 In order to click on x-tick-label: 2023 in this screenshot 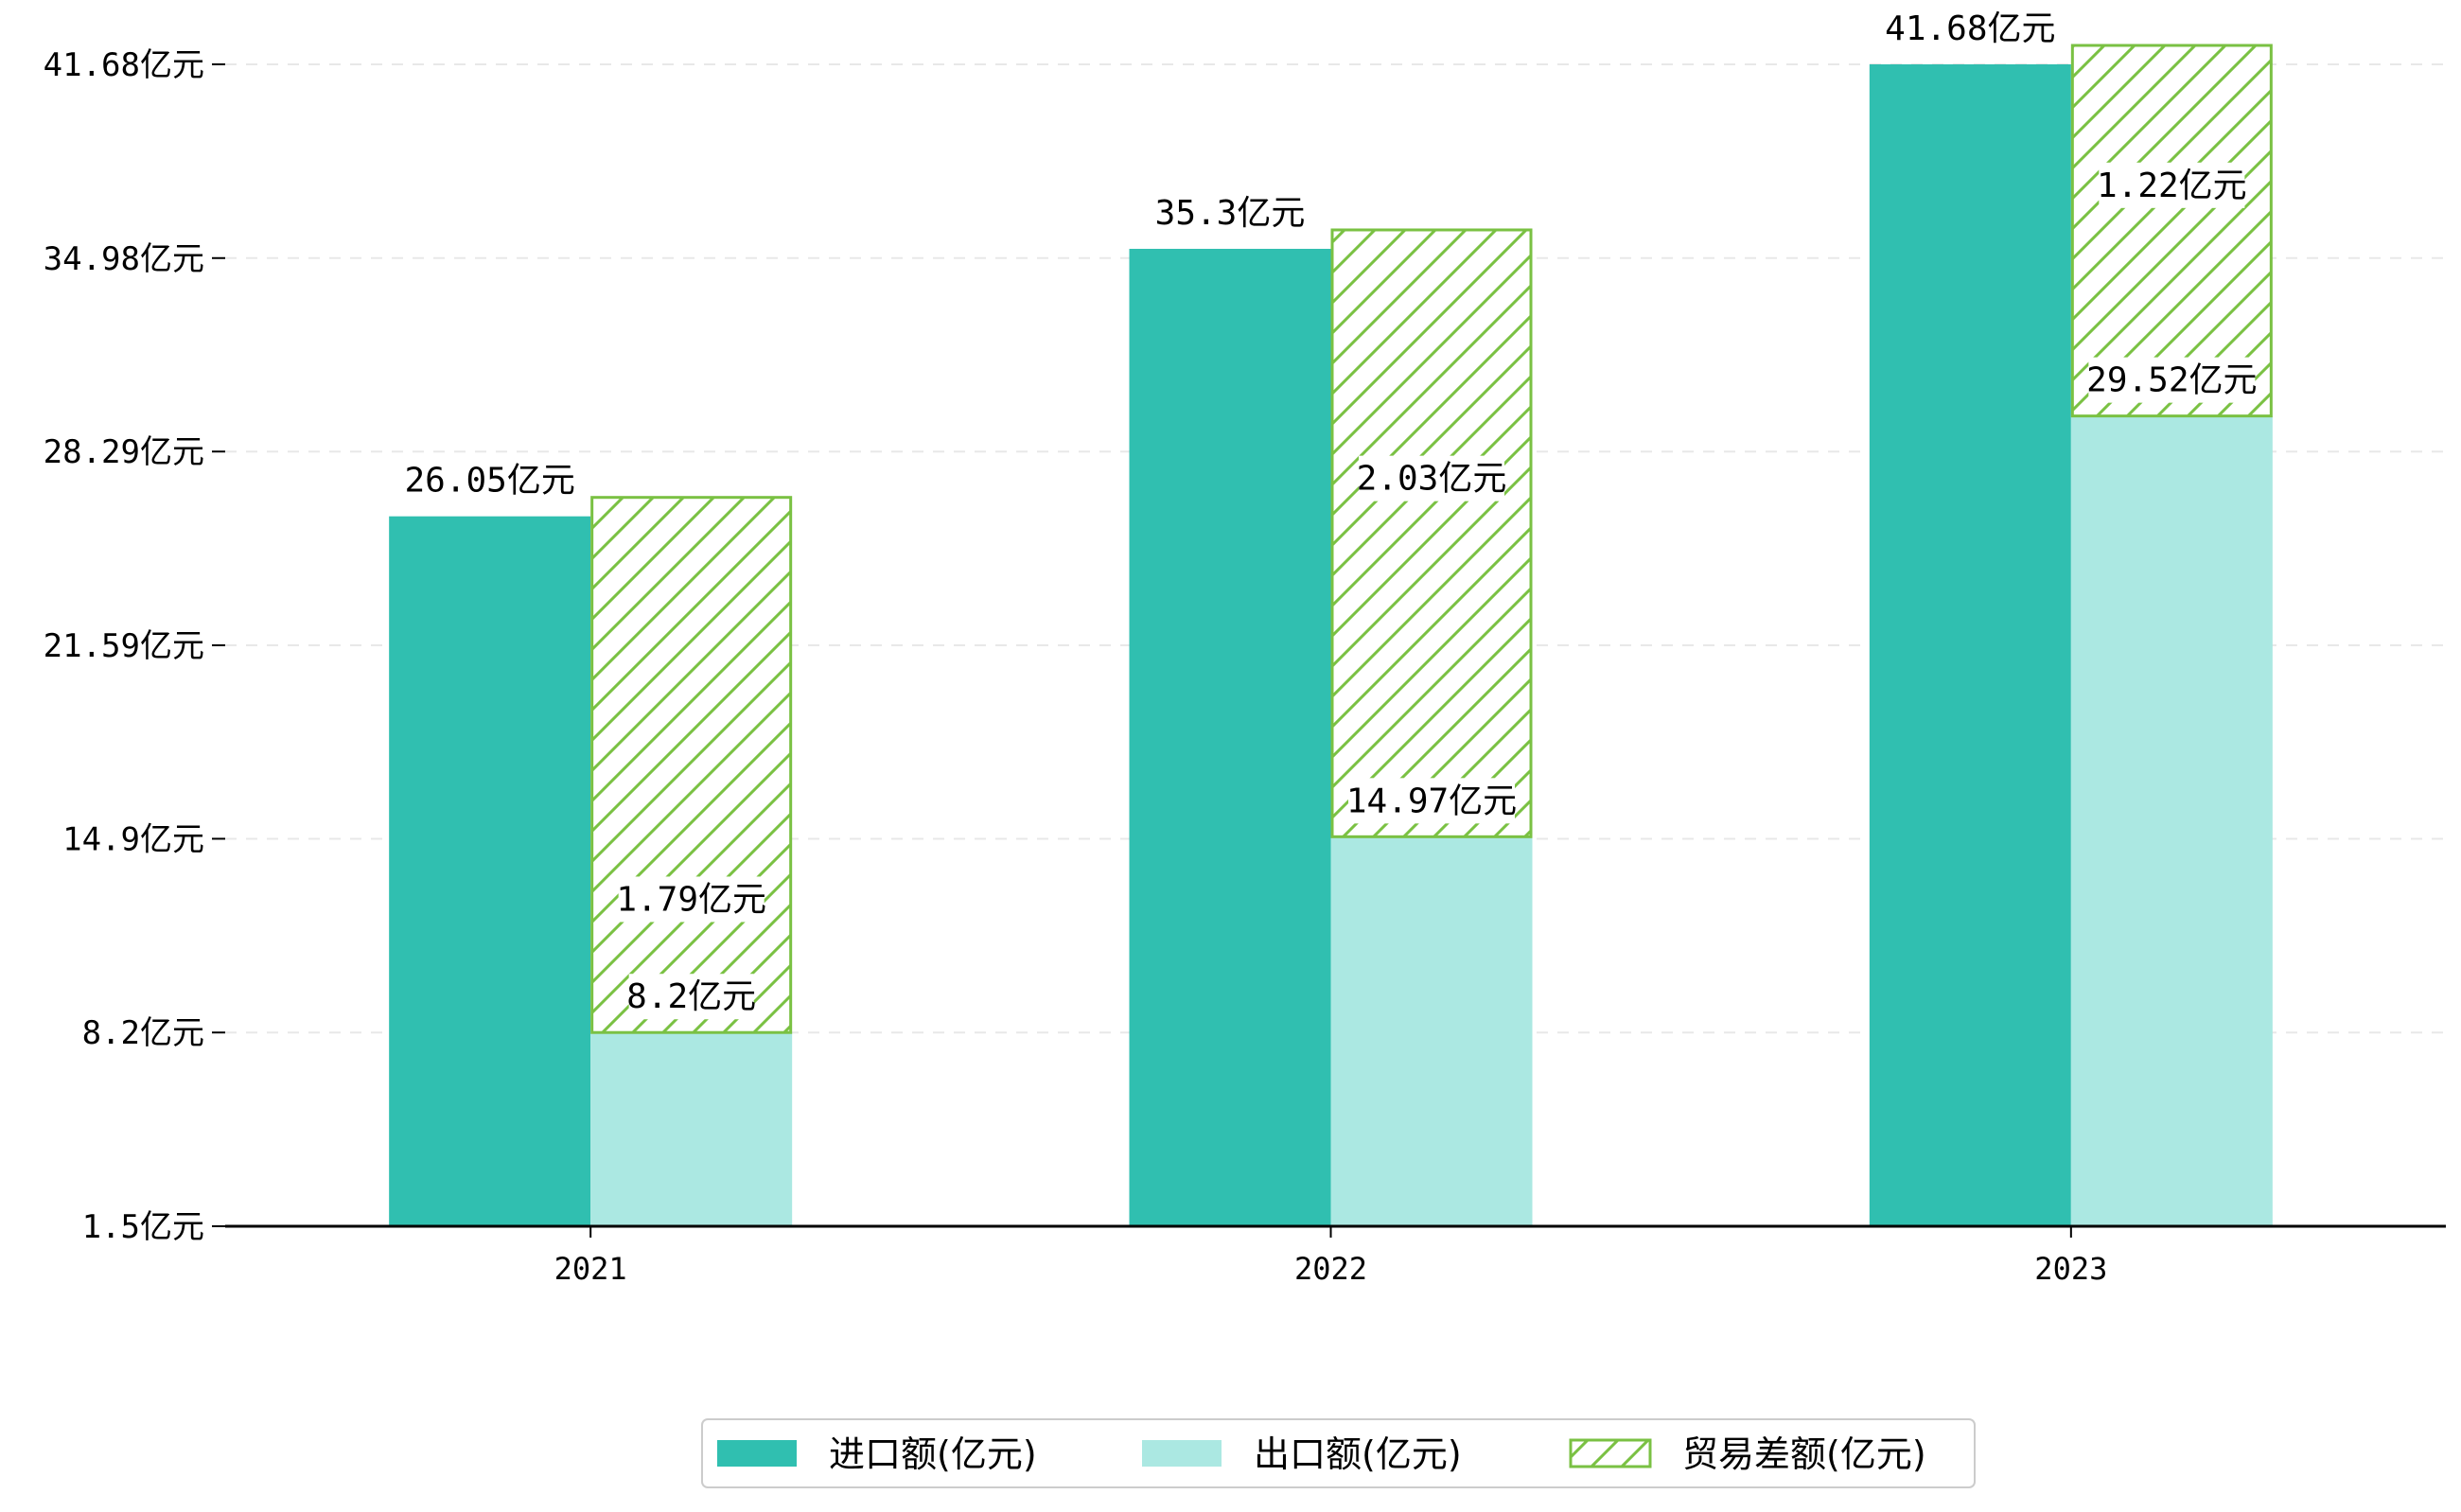, I will do `click(2070, 1269)`.